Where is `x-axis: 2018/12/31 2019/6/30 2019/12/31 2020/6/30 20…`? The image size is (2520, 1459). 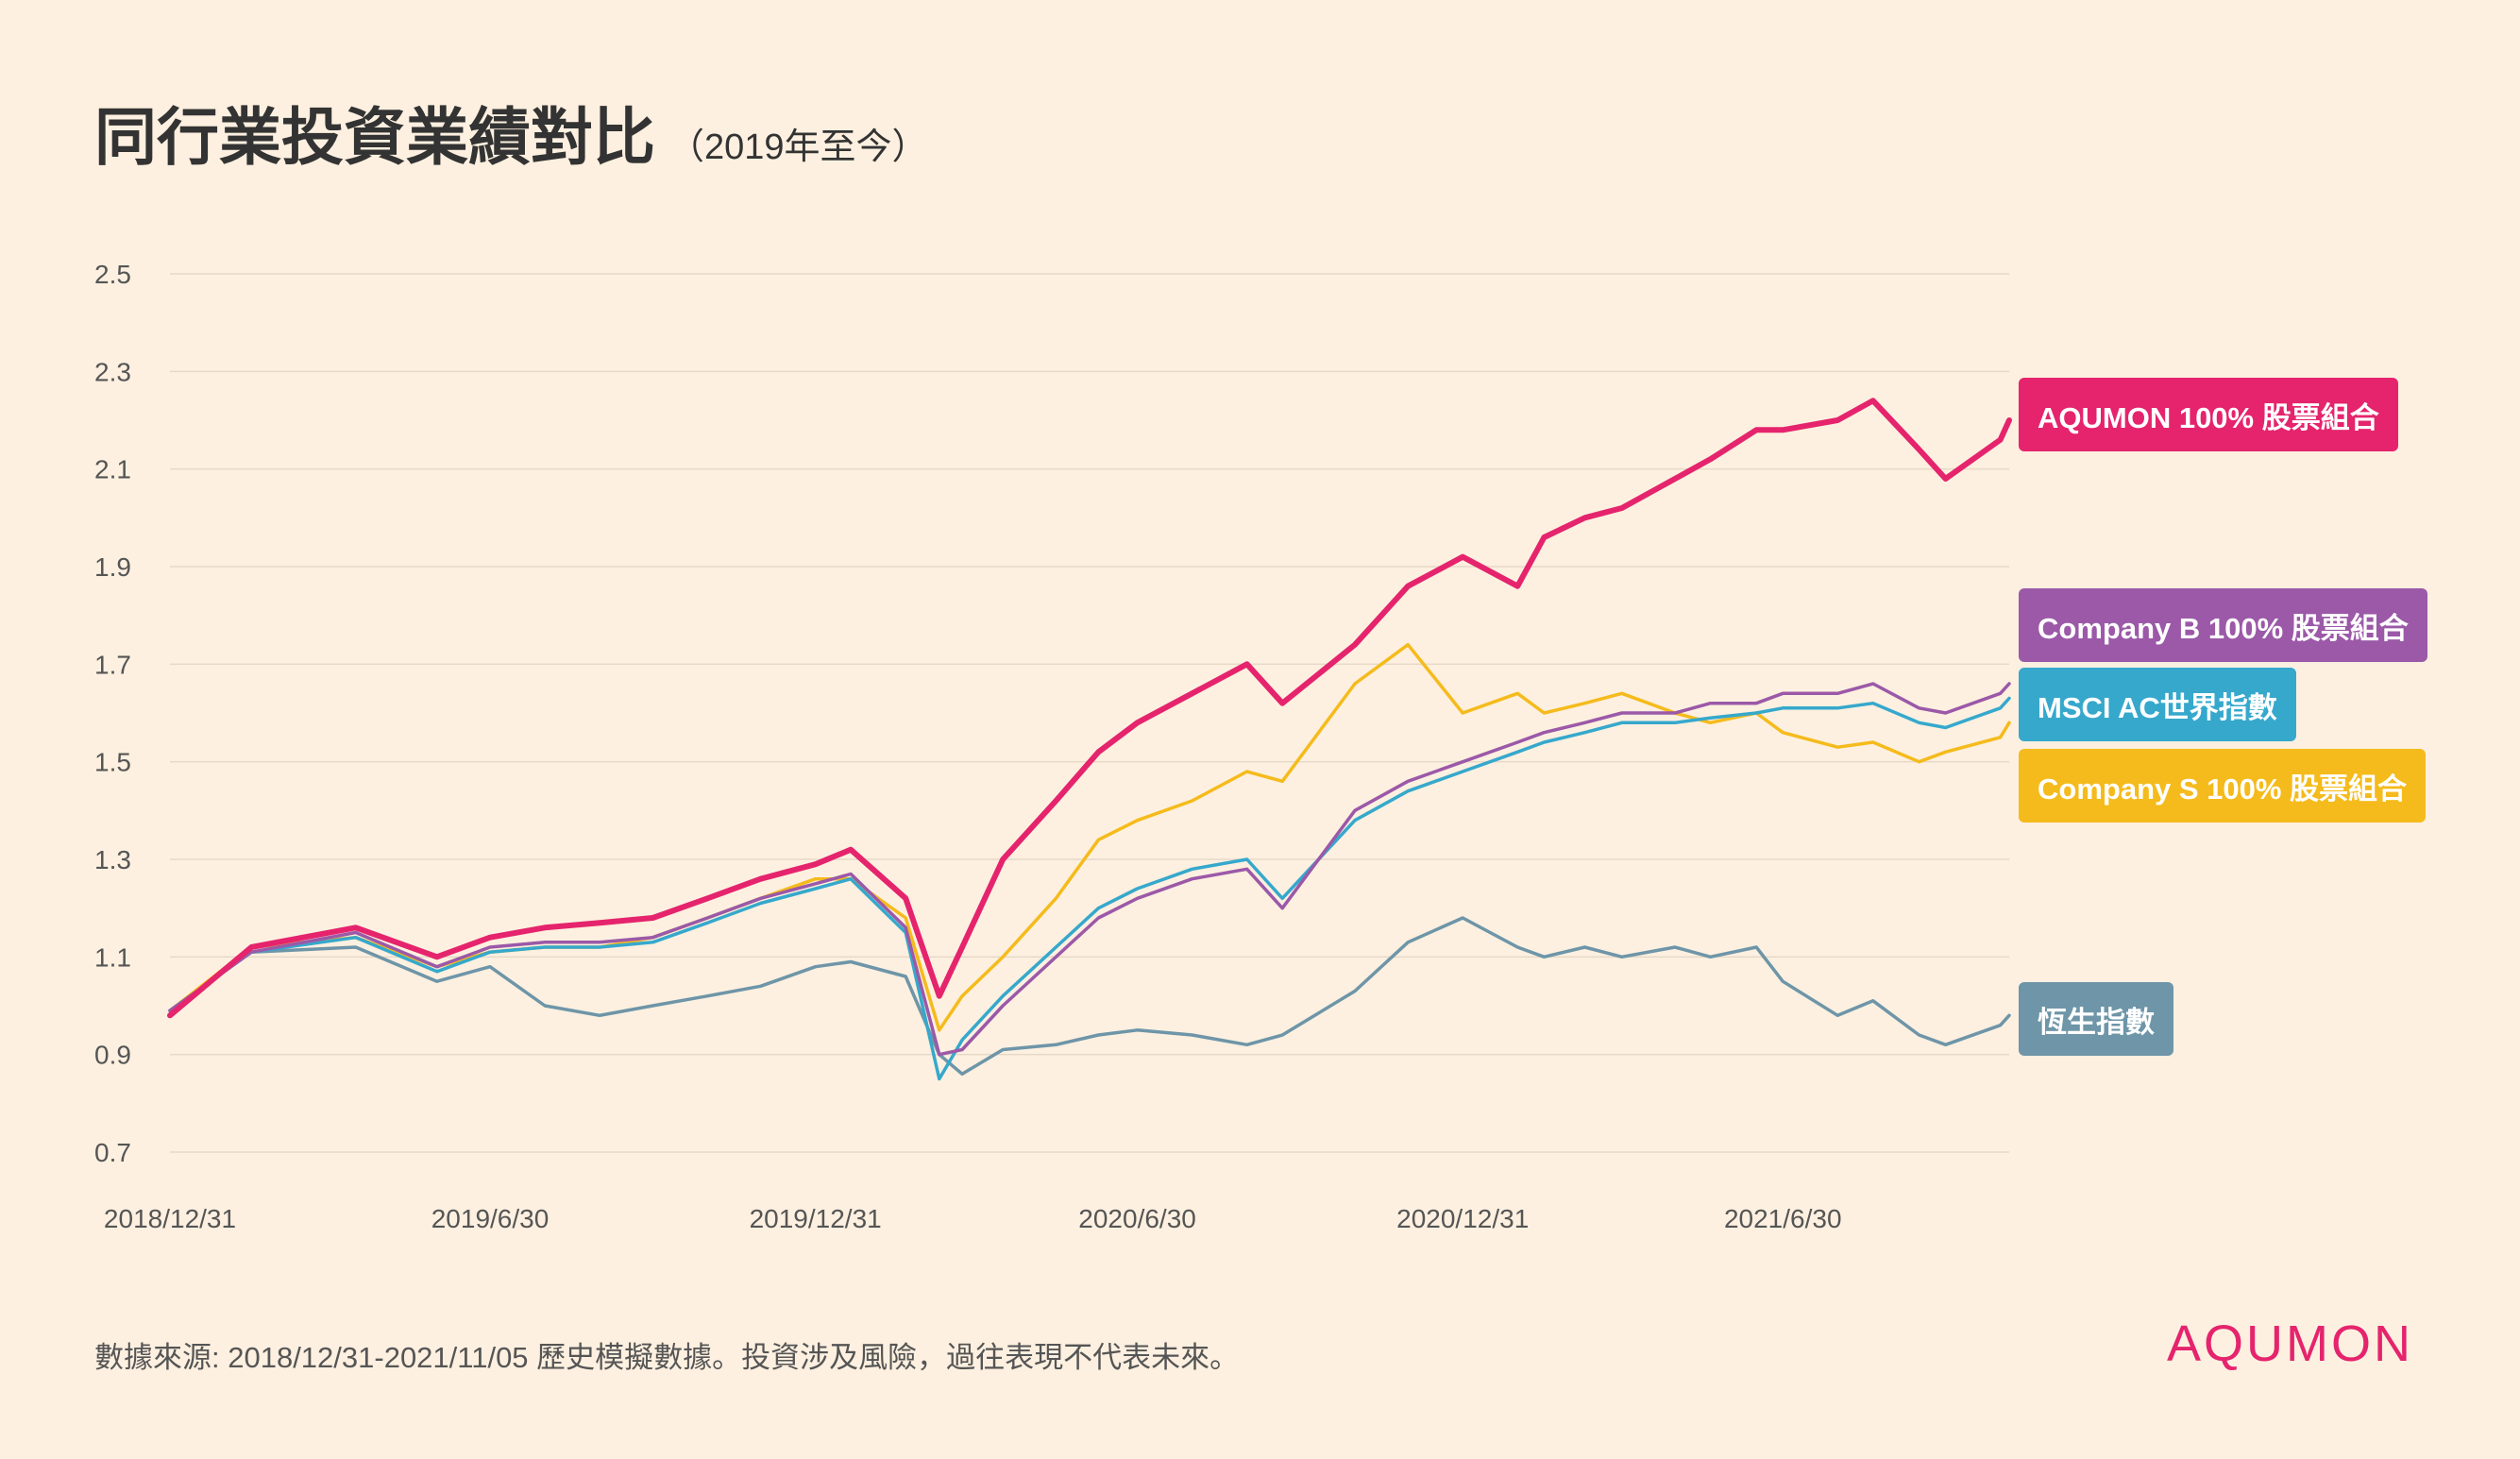 x-axis: 2018/12/31 2019/6/30 2019/12/31 2020/6/30 20… is located at coordinates (973, 1218).